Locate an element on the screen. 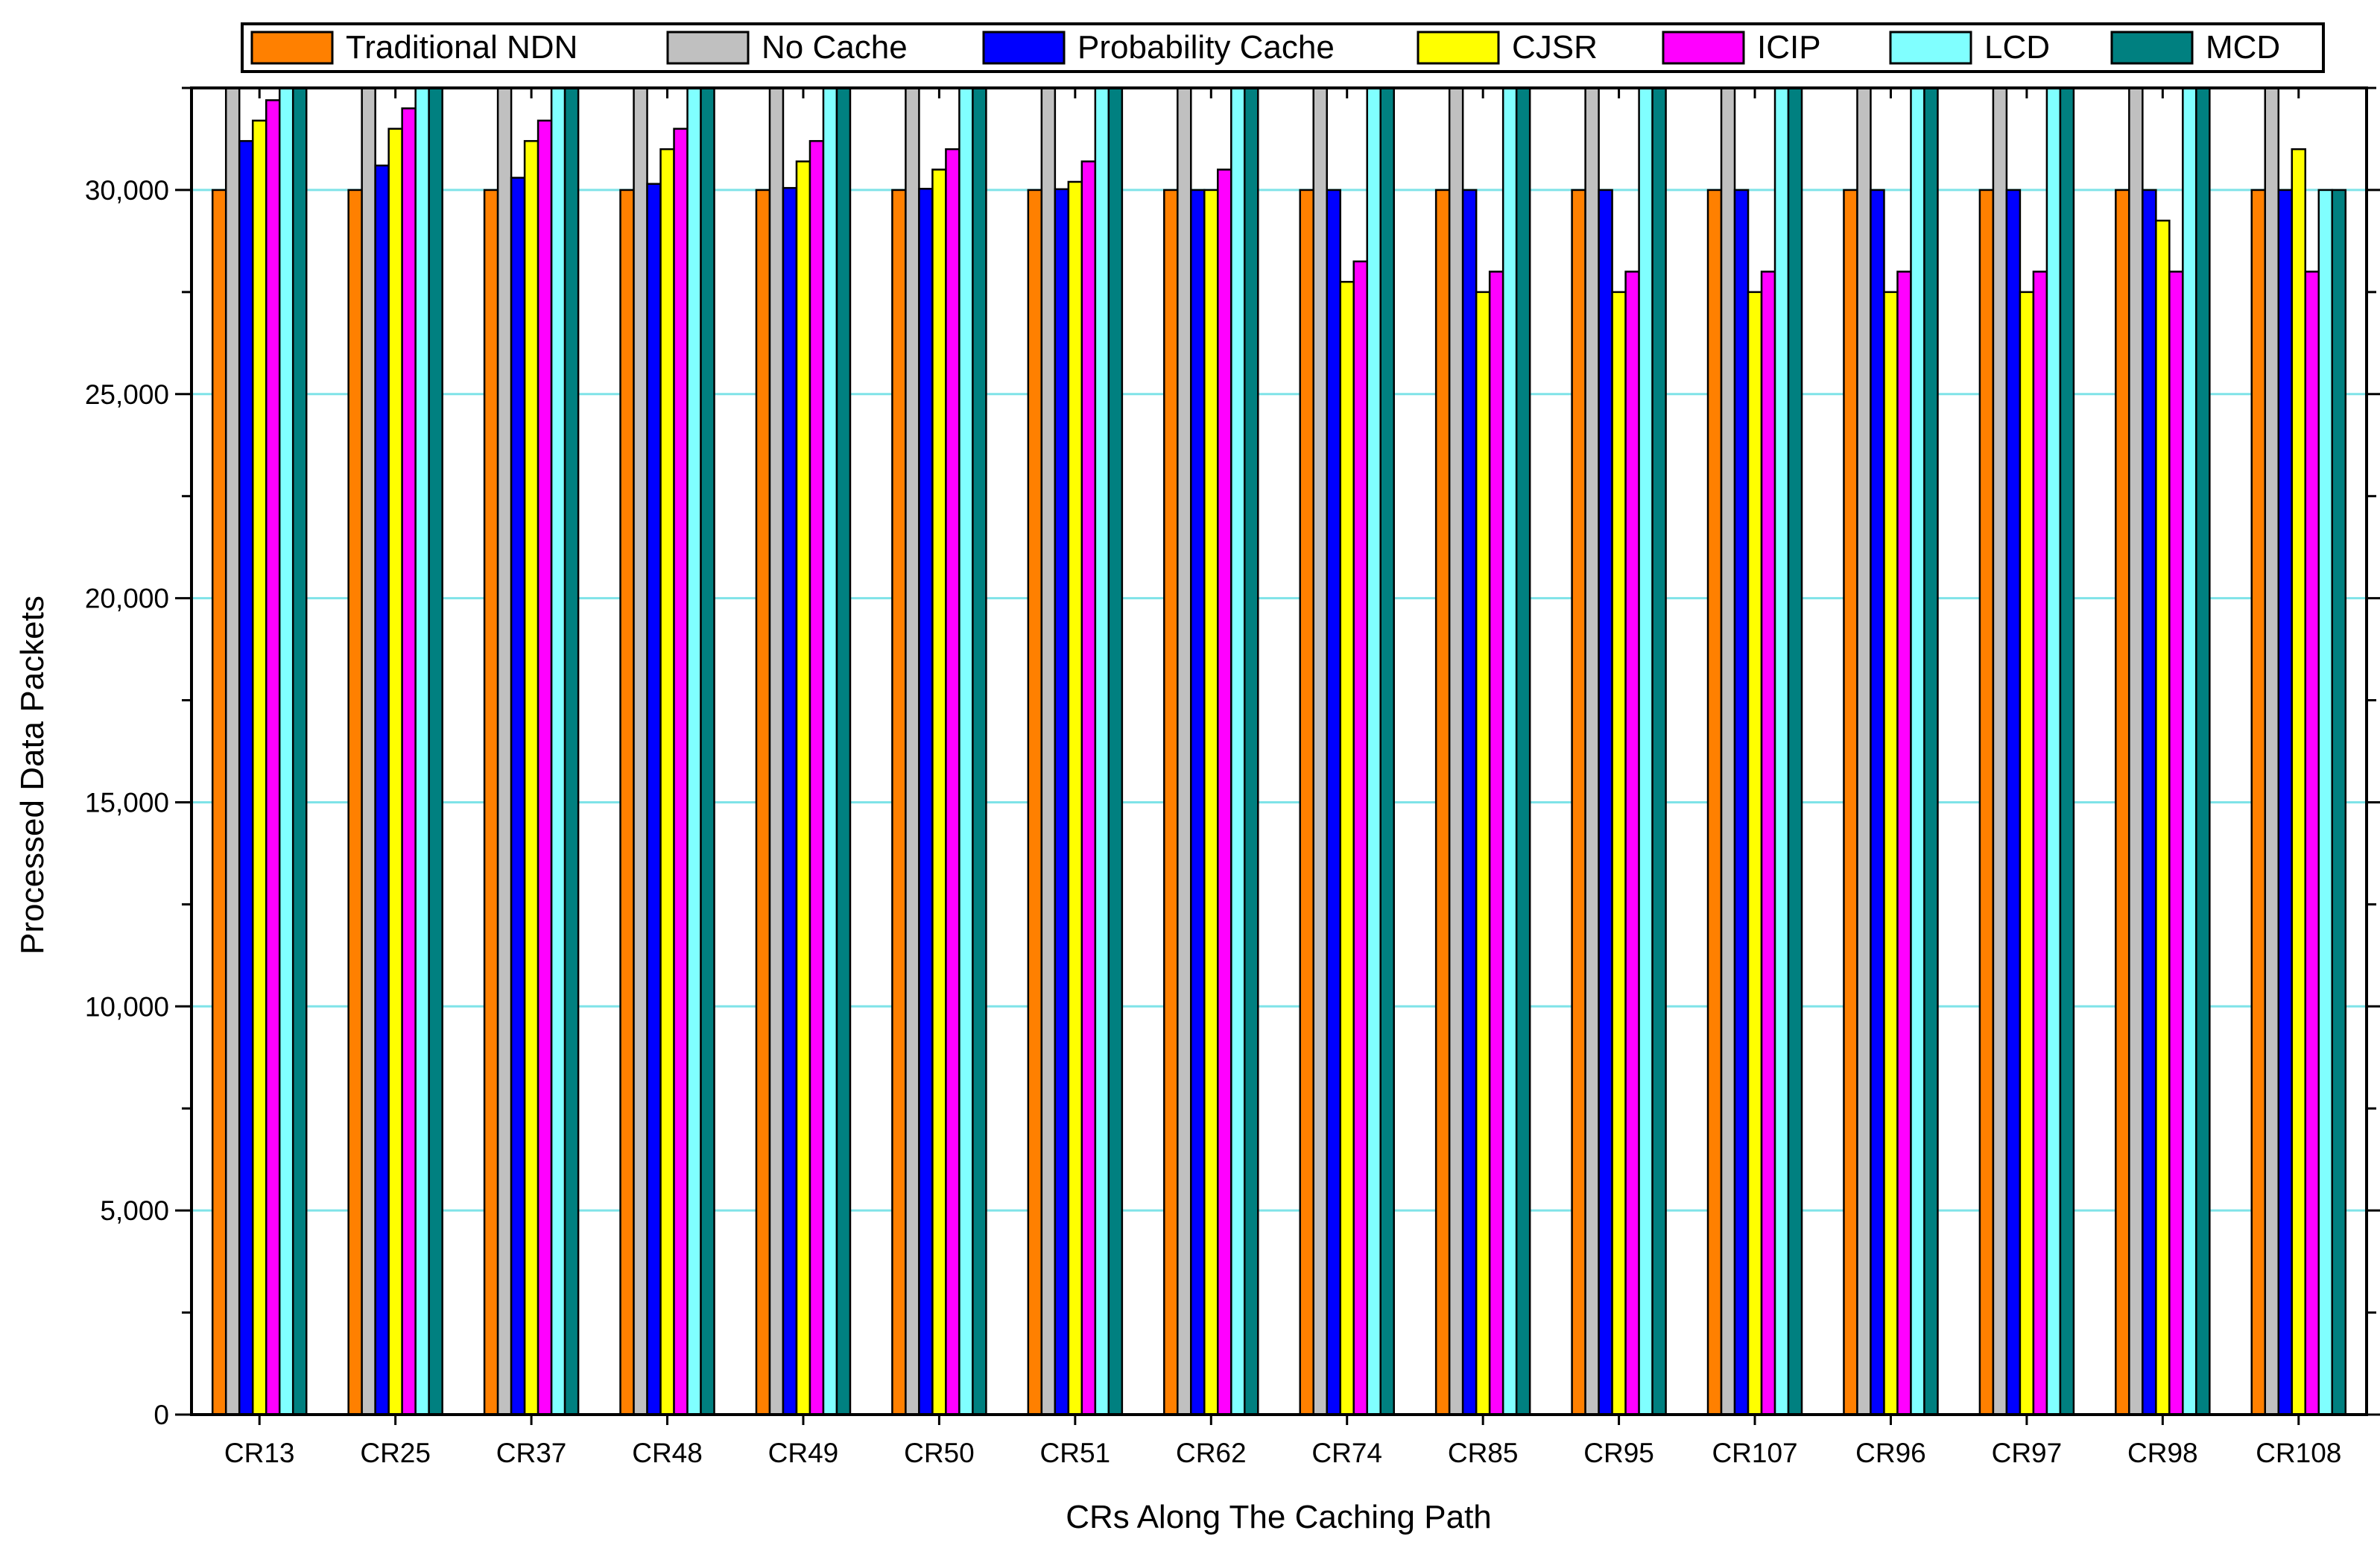 Image resolution: width=2380 pixels, height=1548 pixels. bar-mcd-cr95 is located at coordinates (1659, 751).